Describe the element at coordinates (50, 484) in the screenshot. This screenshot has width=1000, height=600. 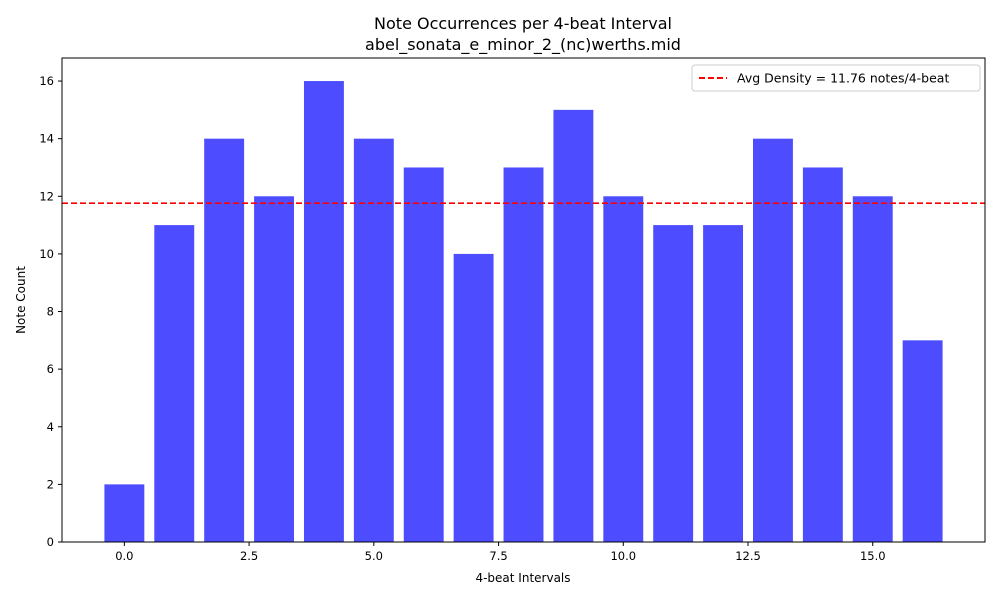
I see `y-tick-label: 2` at that location.